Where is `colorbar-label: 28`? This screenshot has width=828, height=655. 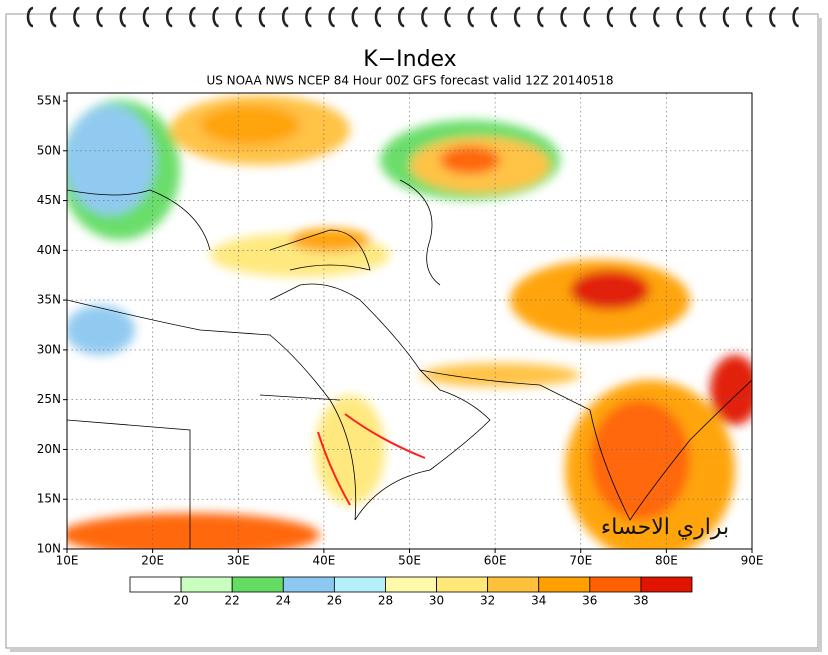 colorbar-label: 28 is located at coordinates (385, 601).